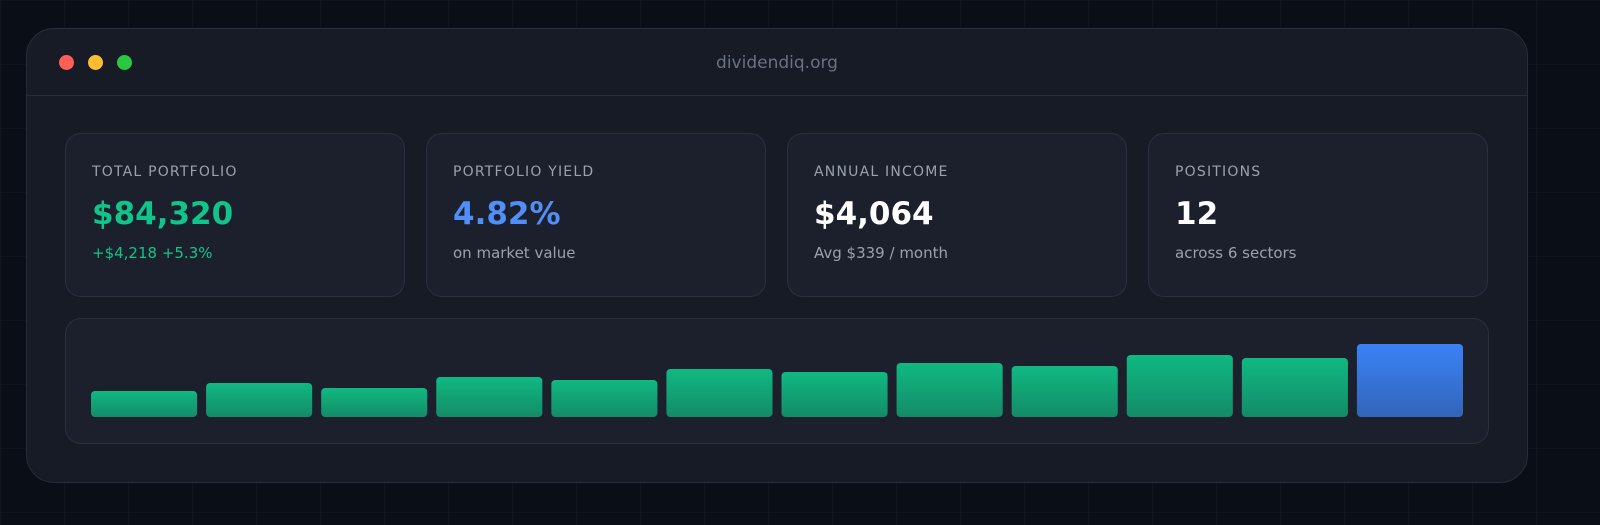 This screenshot has height=525, width=1600. What do you see at coordinates (1218, 172) in the screenshot?
I see `card-label: POSITIONS` at bounding box center [1218, 172].